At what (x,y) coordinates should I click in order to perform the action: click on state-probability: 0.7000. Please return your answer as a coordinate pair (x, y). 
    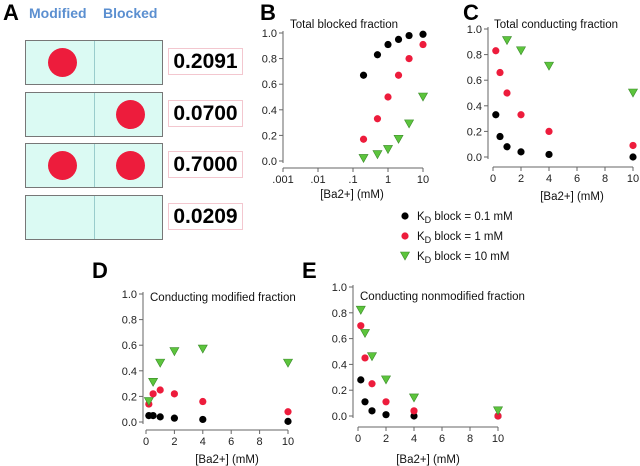
    Looking at the image, I should click on (205, 164).